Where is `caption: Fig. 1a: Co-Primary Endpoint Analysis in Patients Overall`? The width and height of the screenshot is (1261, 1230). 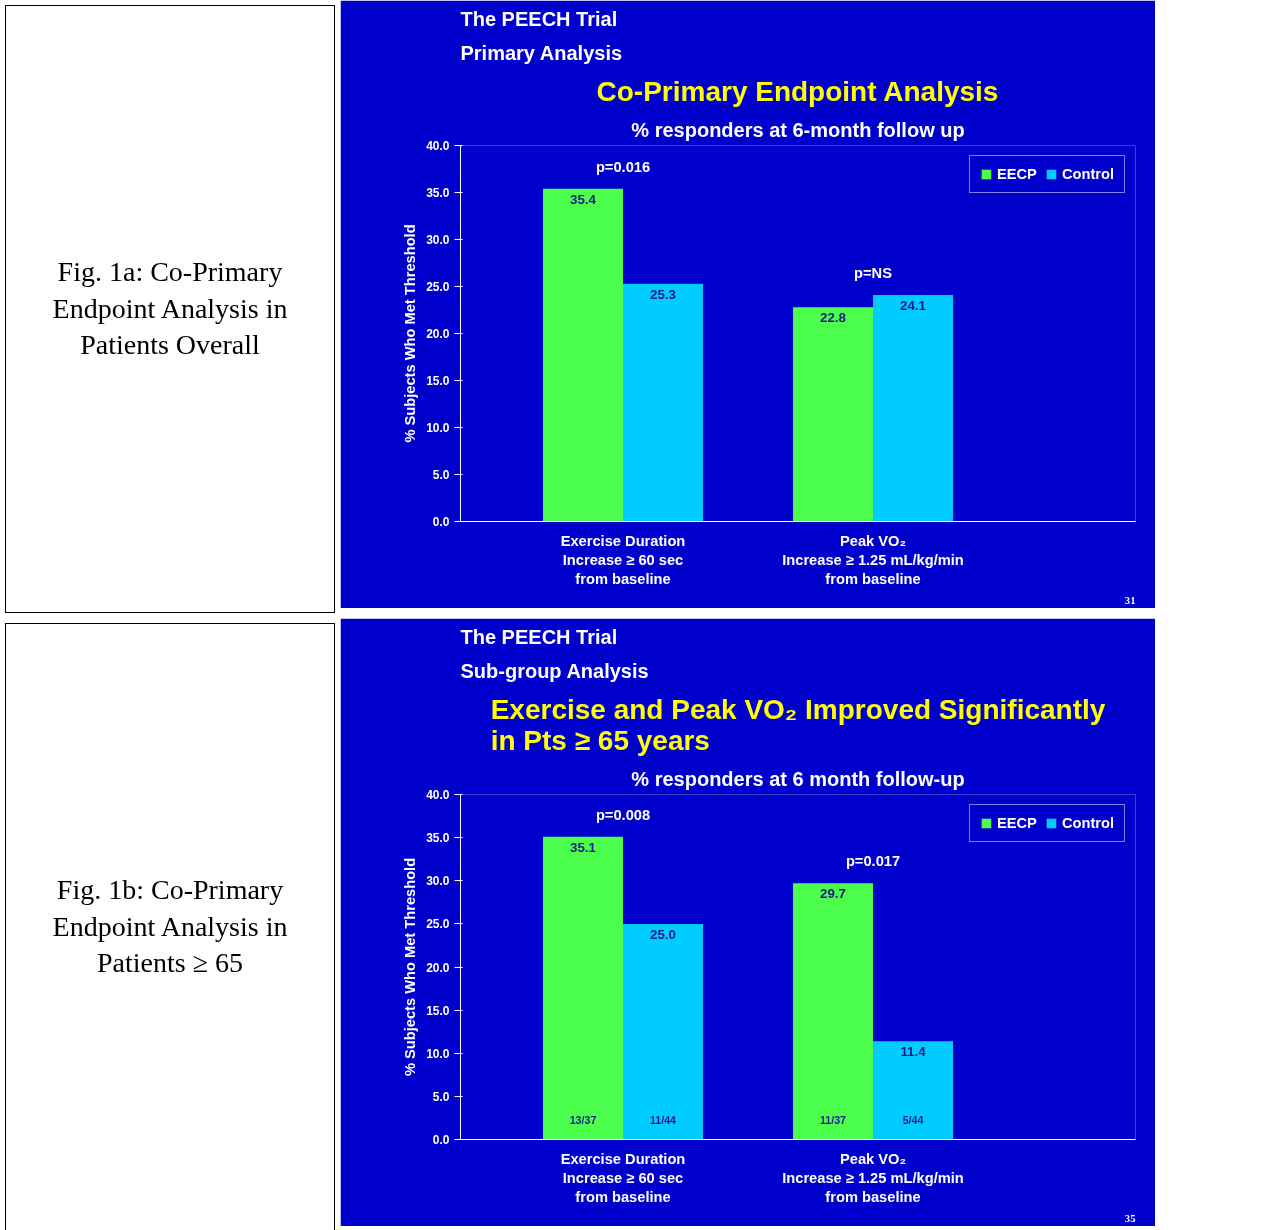 caption: Fig. 1a: Co-Primary Endpoint Analysis in Patients Overall is located at coordinates (170, 309).